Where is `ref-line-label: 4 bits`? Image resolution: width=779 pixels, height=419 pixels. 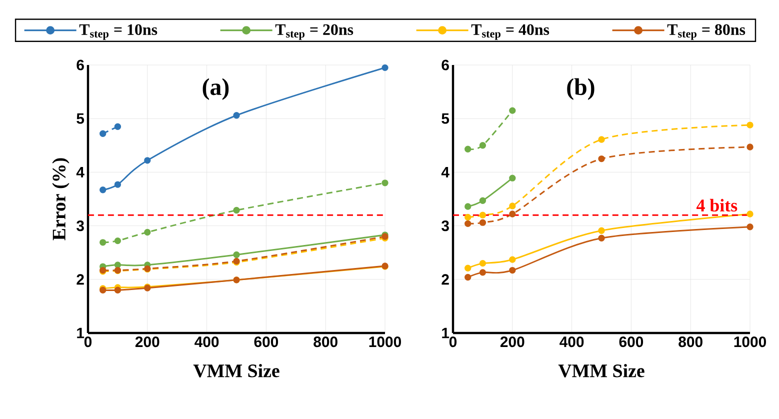 ref-line-label: 4 bits is located at coordinates (717, 205).